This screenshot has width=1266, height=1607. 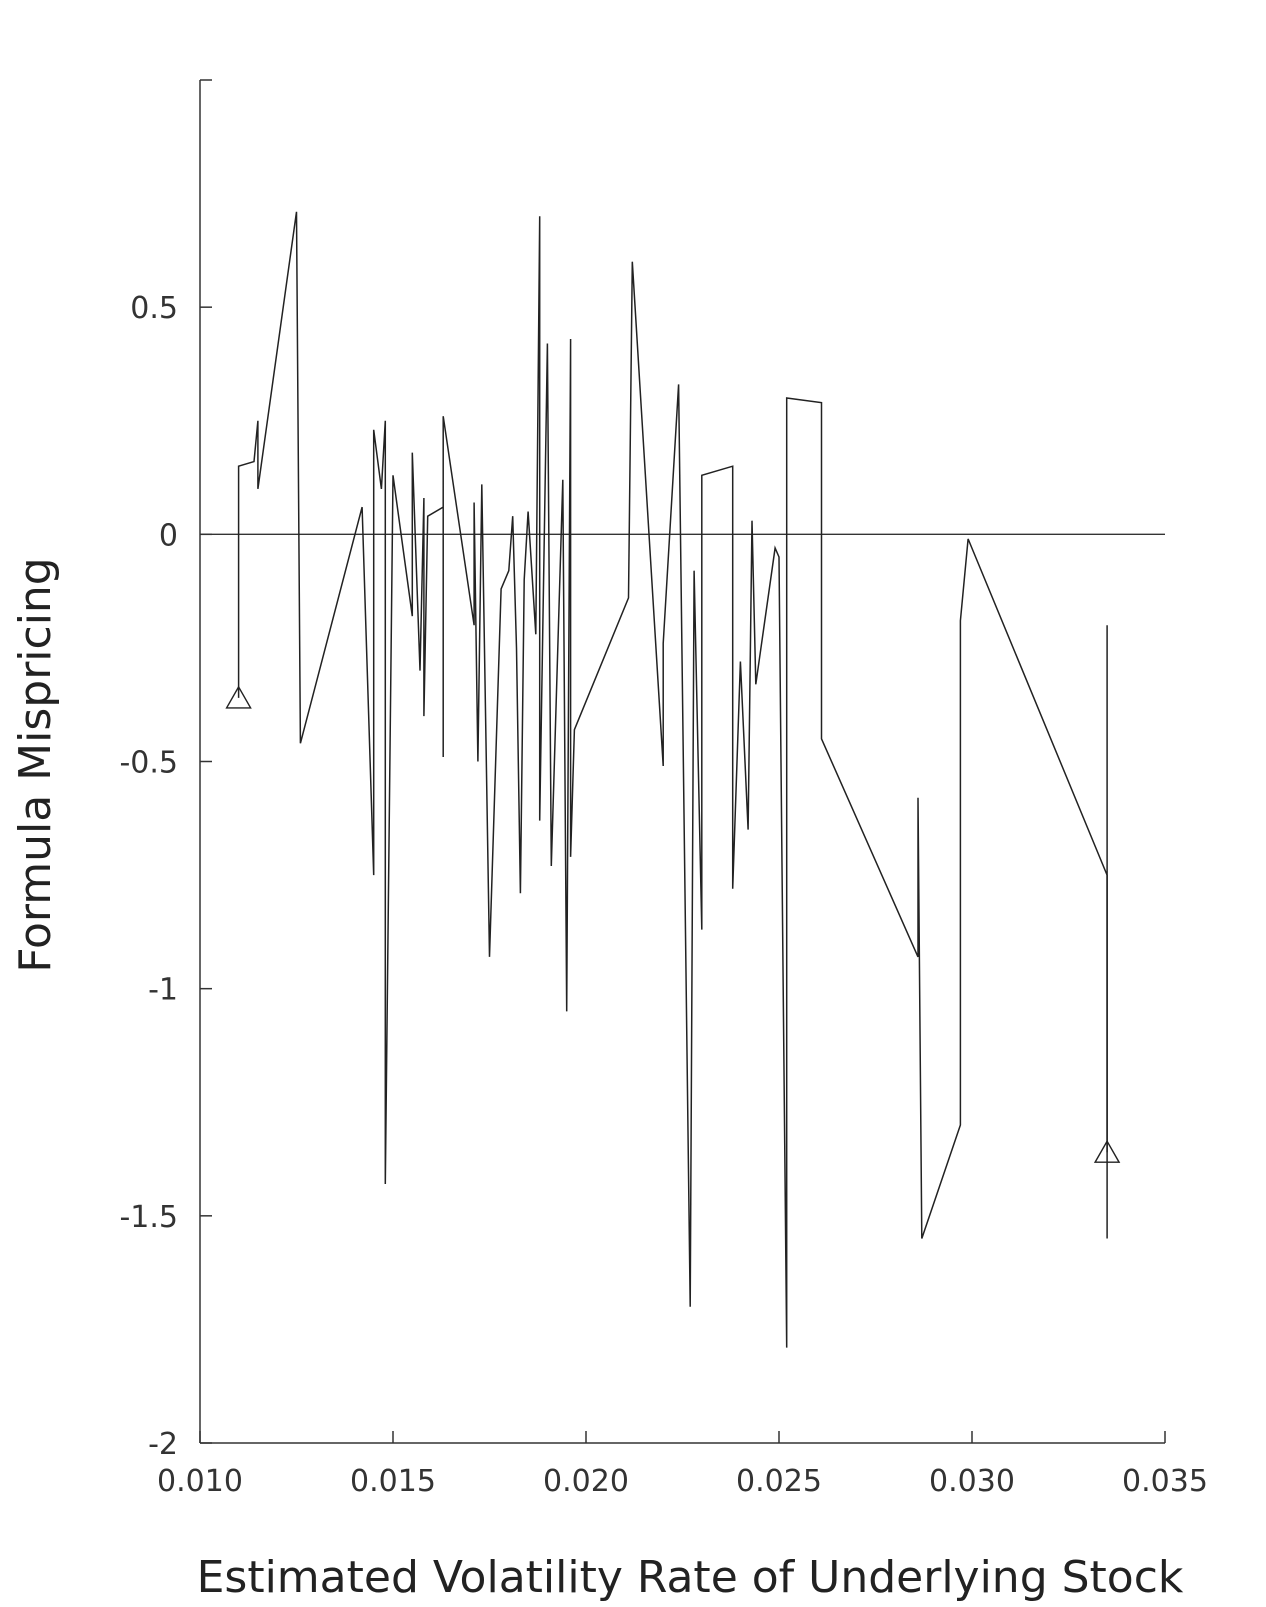 I want to click on y-tick-label: 0.5, so click(x=154, y=308).